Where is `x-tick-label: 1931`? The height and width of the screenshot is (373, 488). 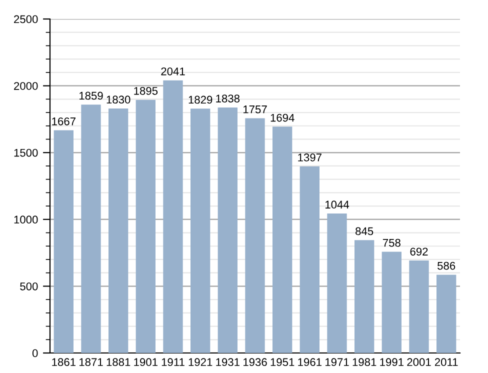 x-tick-label: 1931 is located at coordinates (228, 362).